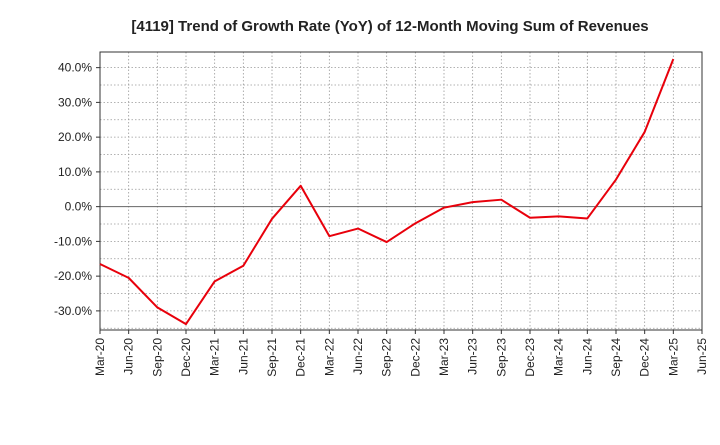  What do you see at coordinates (501, 357) in the screenshot?
I see `x-tick-label: Sep-23` at bounding box center [501, 357].